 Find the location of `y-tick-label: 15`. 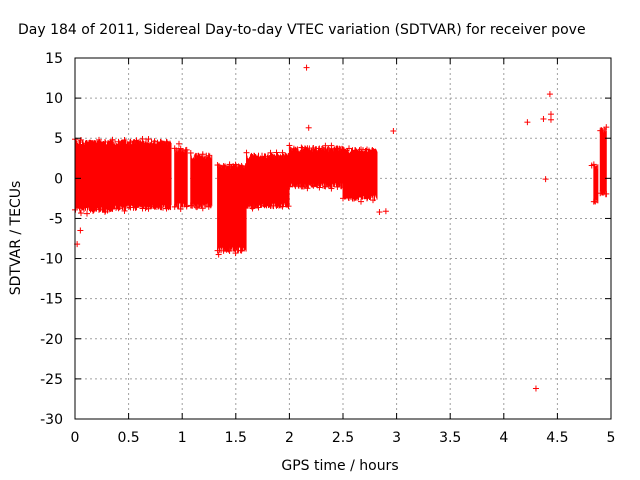

y-tick-label: 15 is located at coordinates (54, 59).